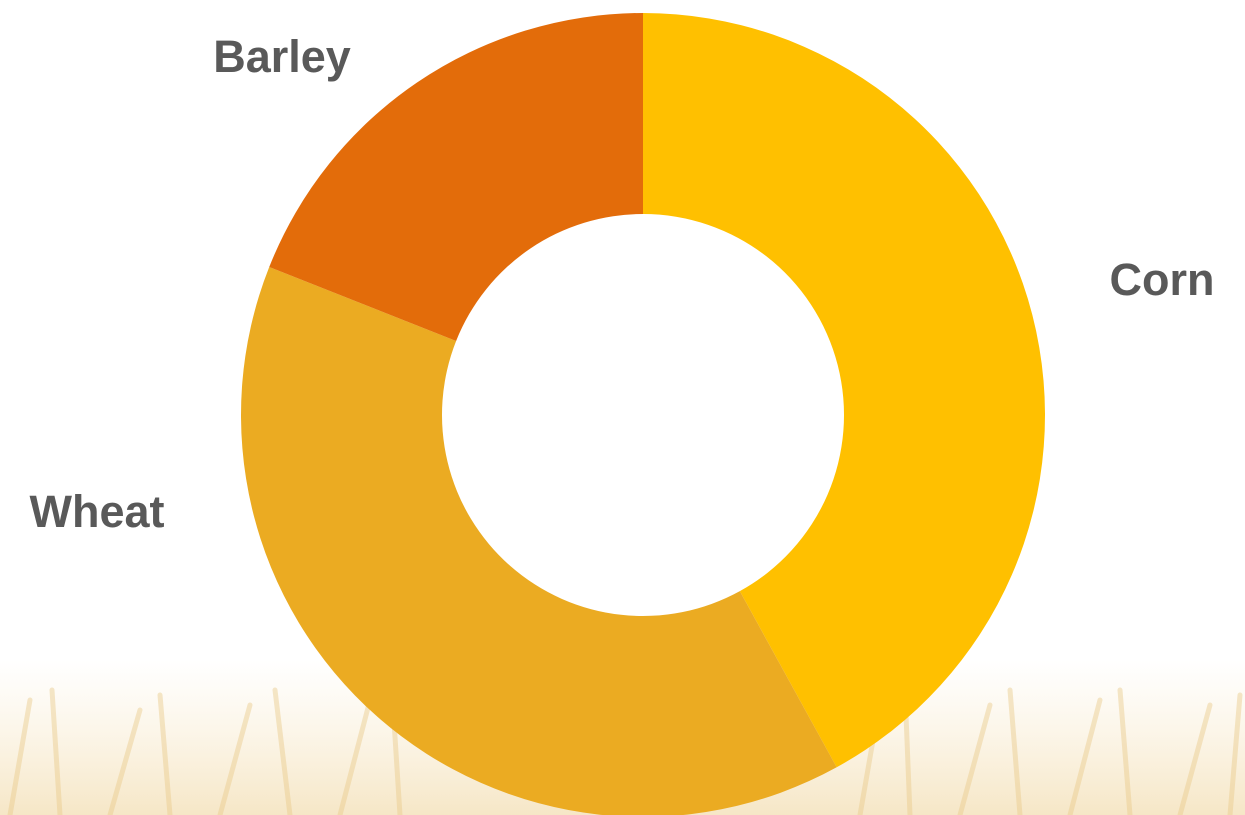 The height and width of the screenshot is (815, 1245). I want to click on category-label: Barley, so click(282, 56).